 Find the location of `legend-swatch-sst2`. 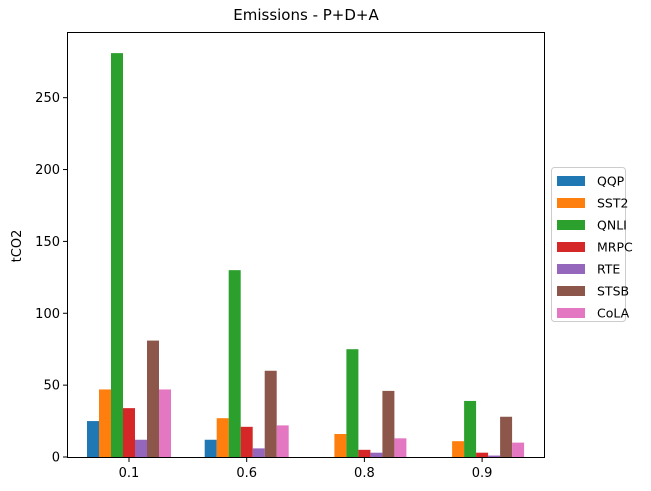

legend-swatch-sst2 is located at coordinates (571, 203).